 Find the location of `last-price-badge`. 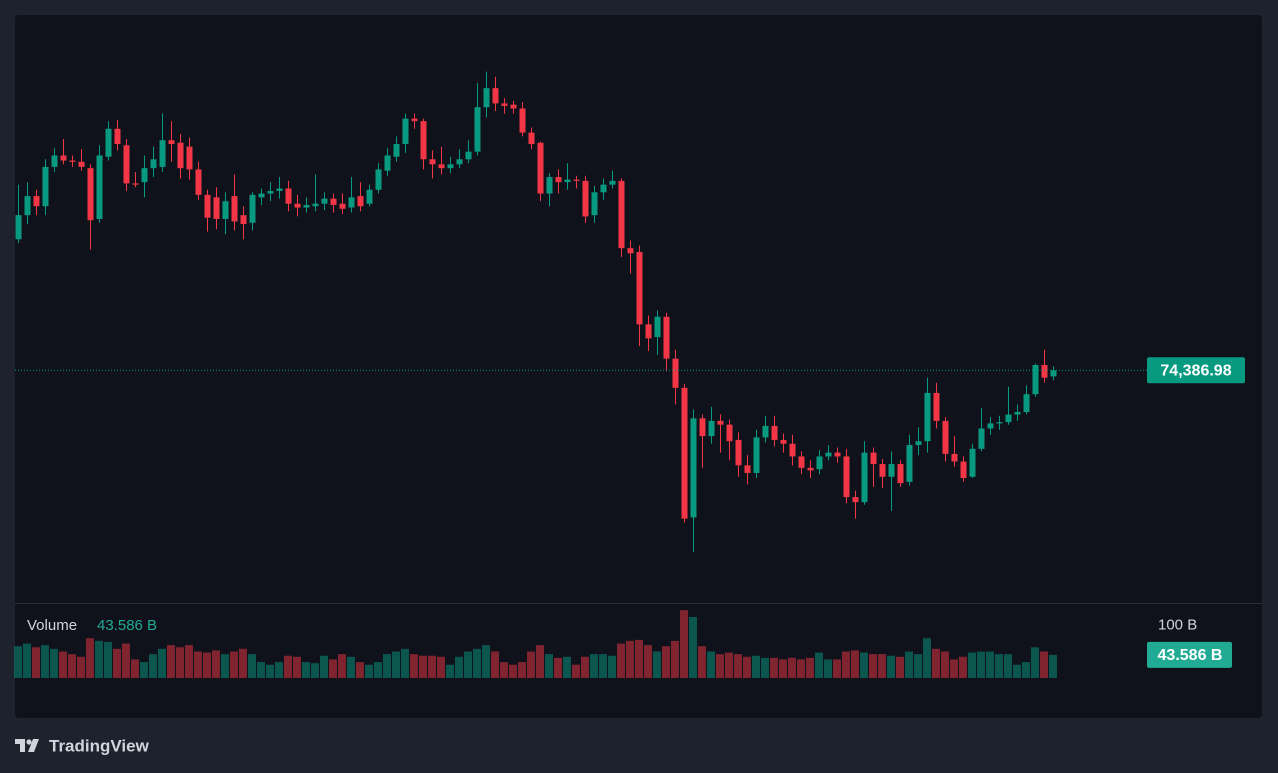

last-price-badge is located at coordinates (1196, 370).